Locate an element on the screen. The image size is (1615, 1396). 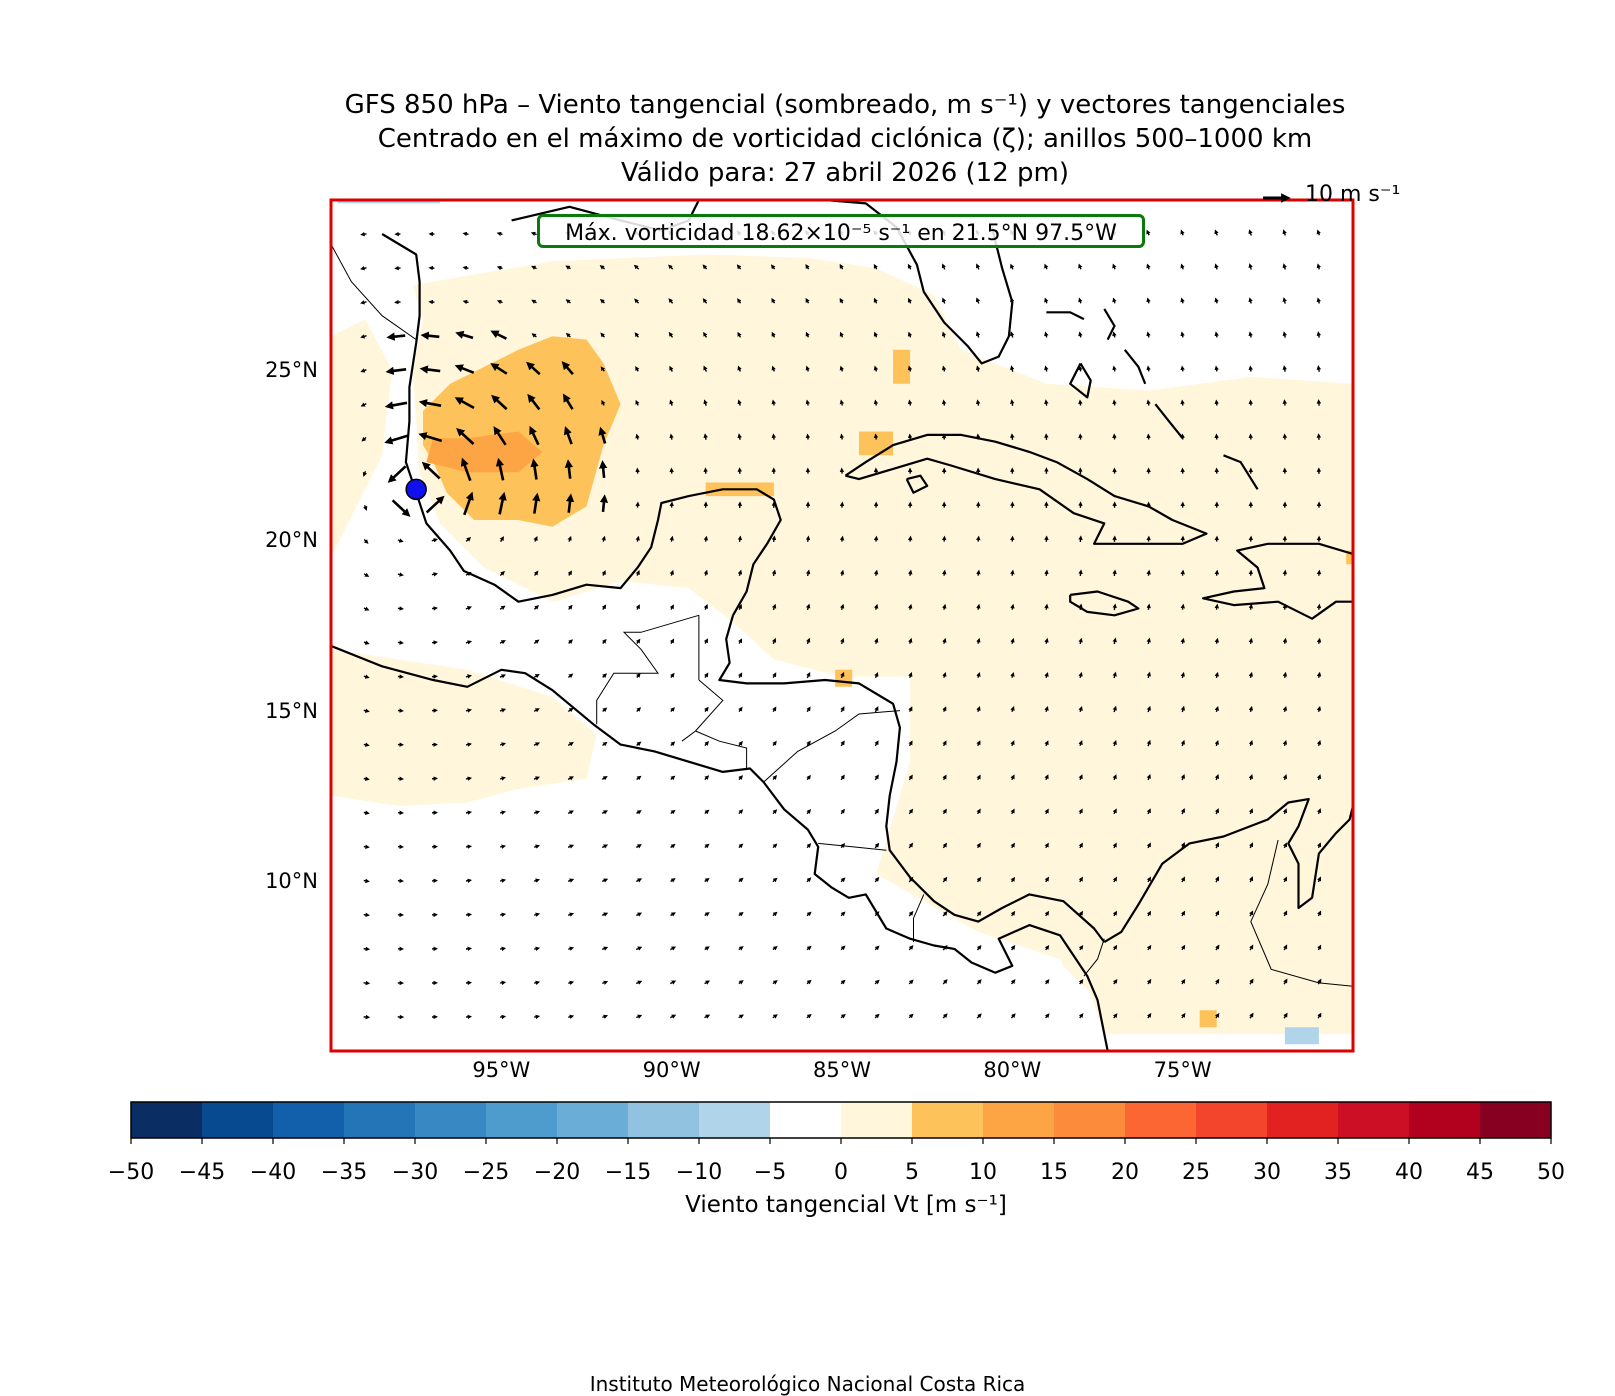
shade-cuba-west is located at coordinates (876, 444).